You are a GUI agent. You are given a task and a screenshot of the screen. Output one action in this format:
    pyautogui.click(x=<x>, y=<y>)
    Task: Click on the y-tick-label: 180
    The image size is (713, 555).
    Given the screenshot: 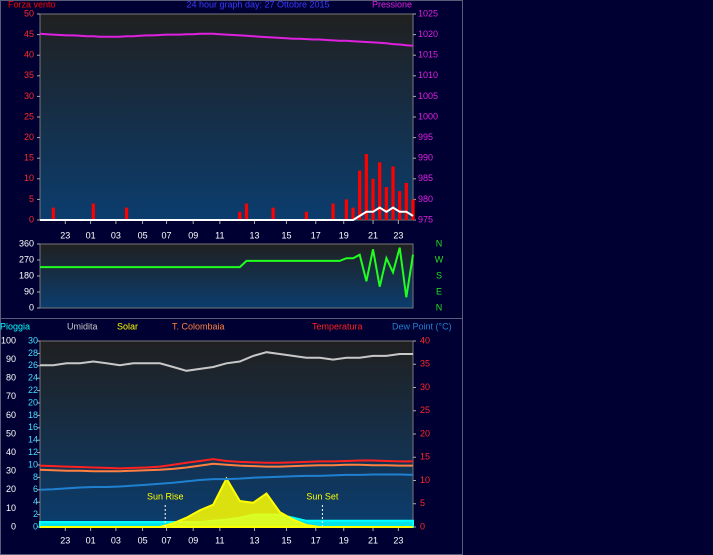 What is the action you would take?
    pyautogui.click(x=26, y=275)
    